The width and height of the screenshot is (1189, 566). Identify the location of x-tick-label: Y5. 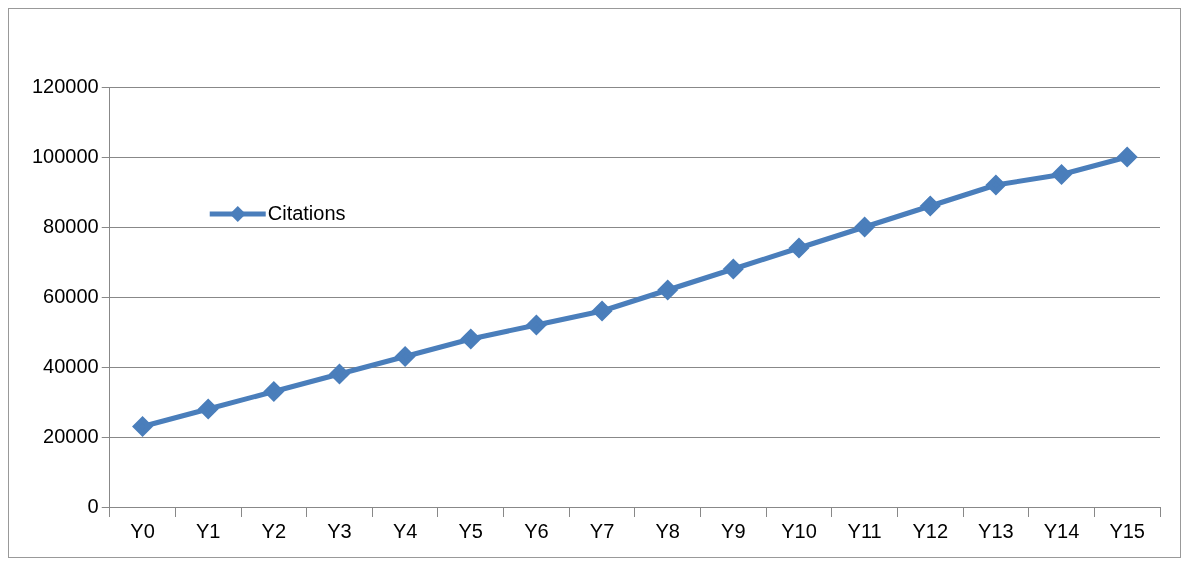
(470, 530).